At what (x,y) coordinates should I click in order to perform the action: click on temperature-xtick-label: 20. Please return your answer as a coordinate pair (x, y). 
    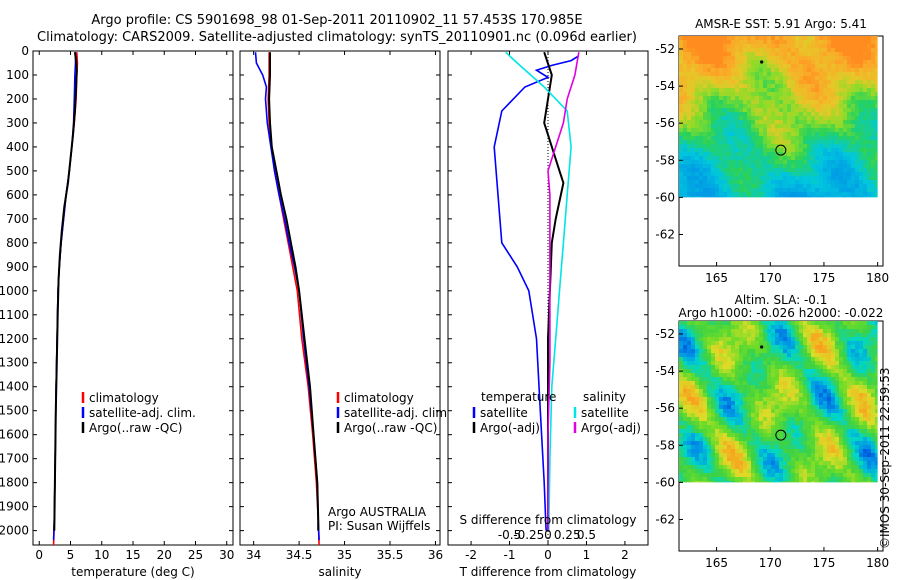
    Looking at the image, I should click on (164, 555).